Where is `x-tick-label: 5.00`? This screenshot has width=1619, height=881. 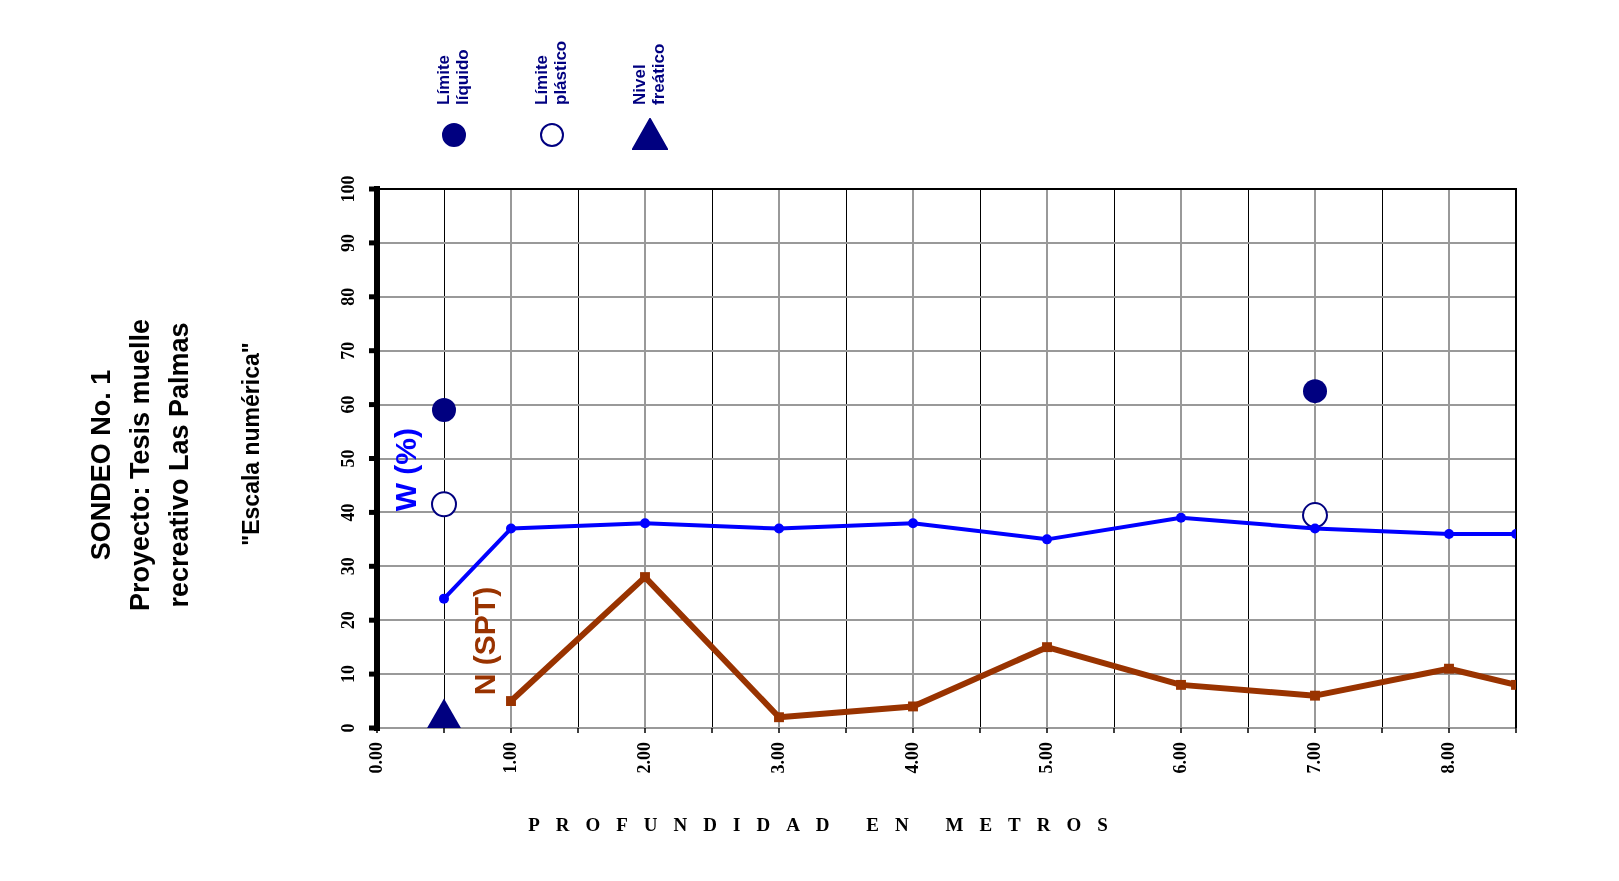 x-tick-label: 5.00 is located at coordinates (1045, 758).